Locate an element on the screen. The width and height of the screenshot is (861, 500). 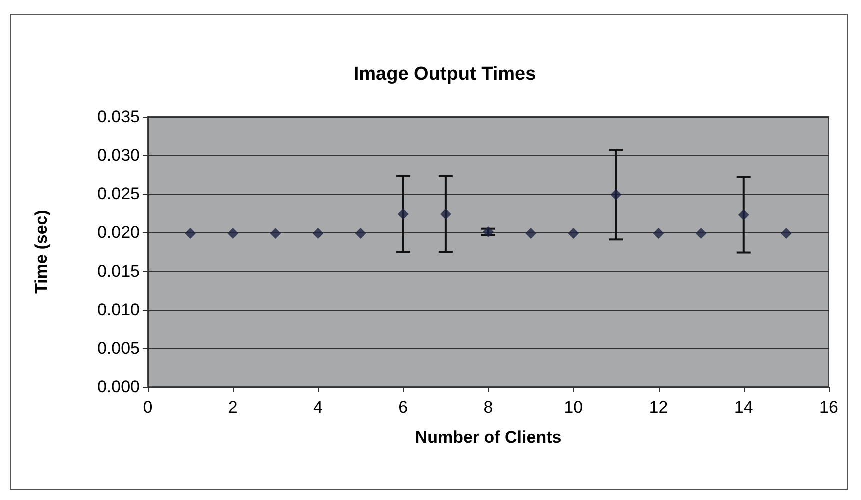
y-tick-label: 0.030 is located at coordinates (118, 156).